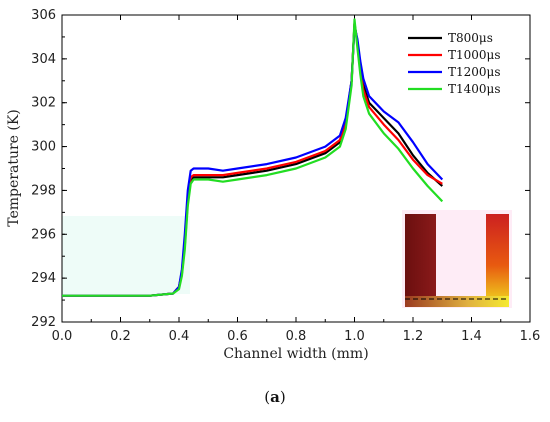 This screenshot has width=550, height=422. I want to click on y-tick-label: 302, so click(43, 103).